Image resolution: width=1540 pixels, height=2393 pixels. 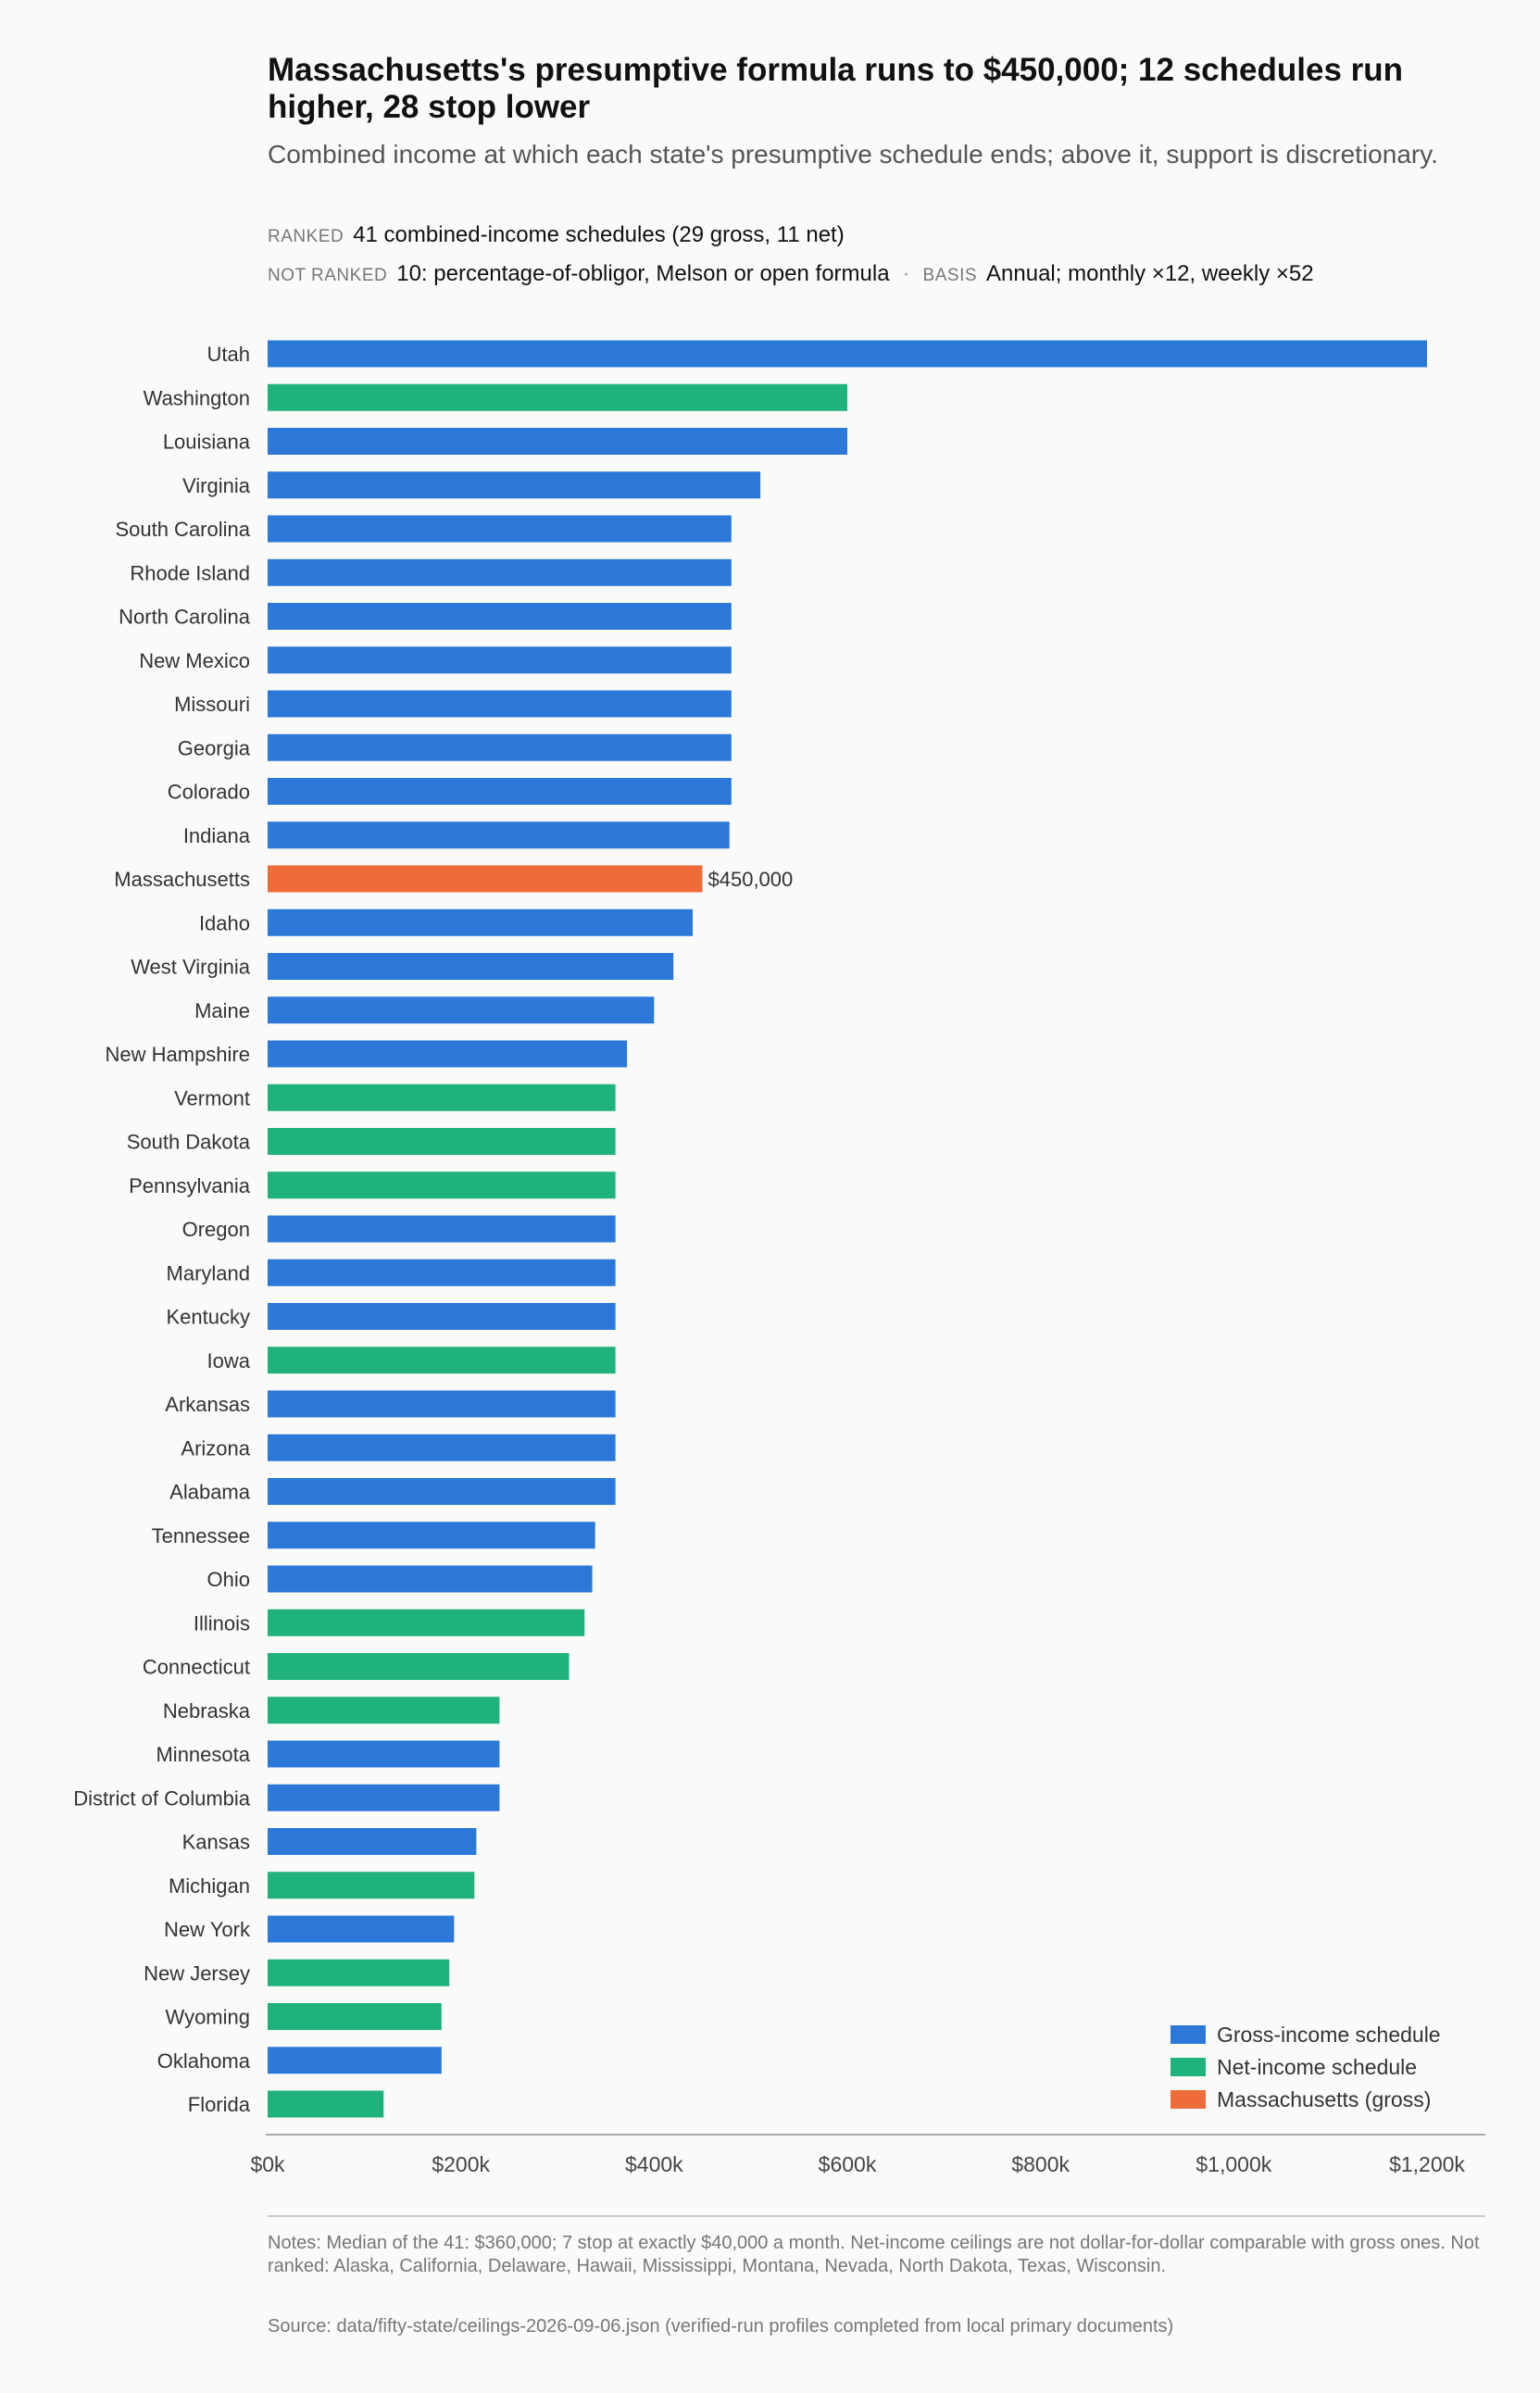 What do you see at coordinates (950, 275) in the screenshot?
I see `basis-key: BASIS` at bounding box center [950, 275].